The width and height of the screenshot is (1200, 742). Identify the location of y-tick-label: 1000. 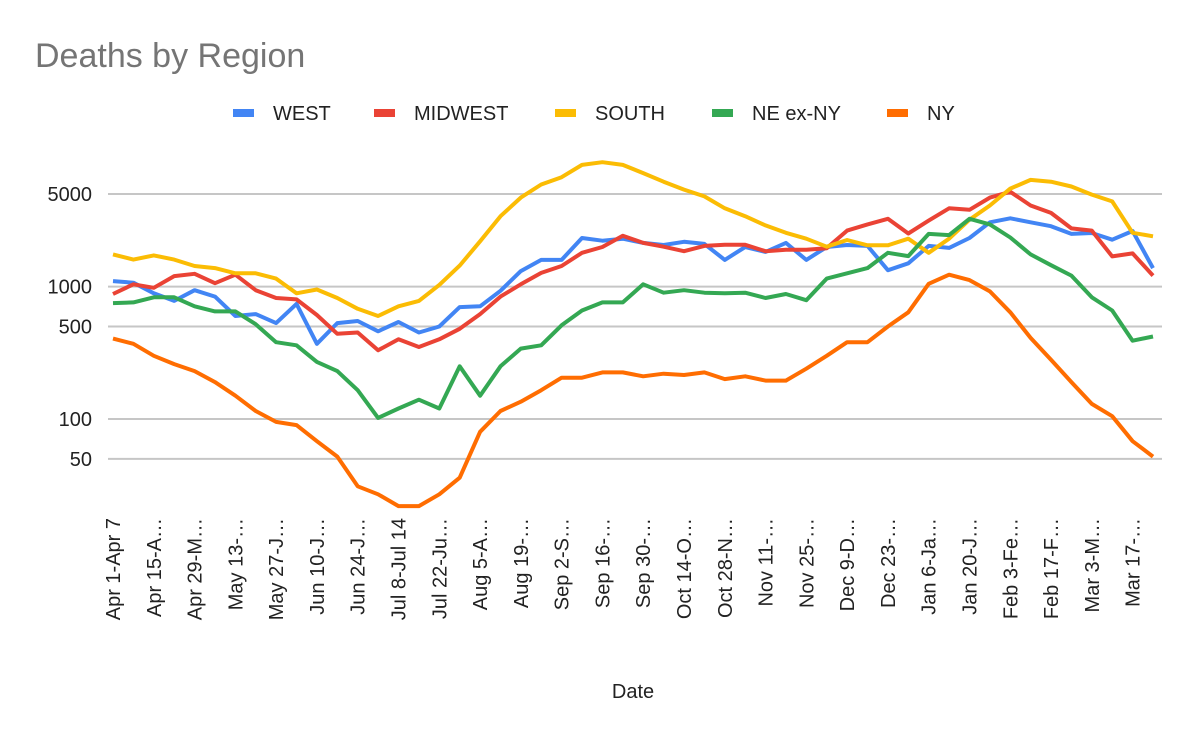
(70, 288).